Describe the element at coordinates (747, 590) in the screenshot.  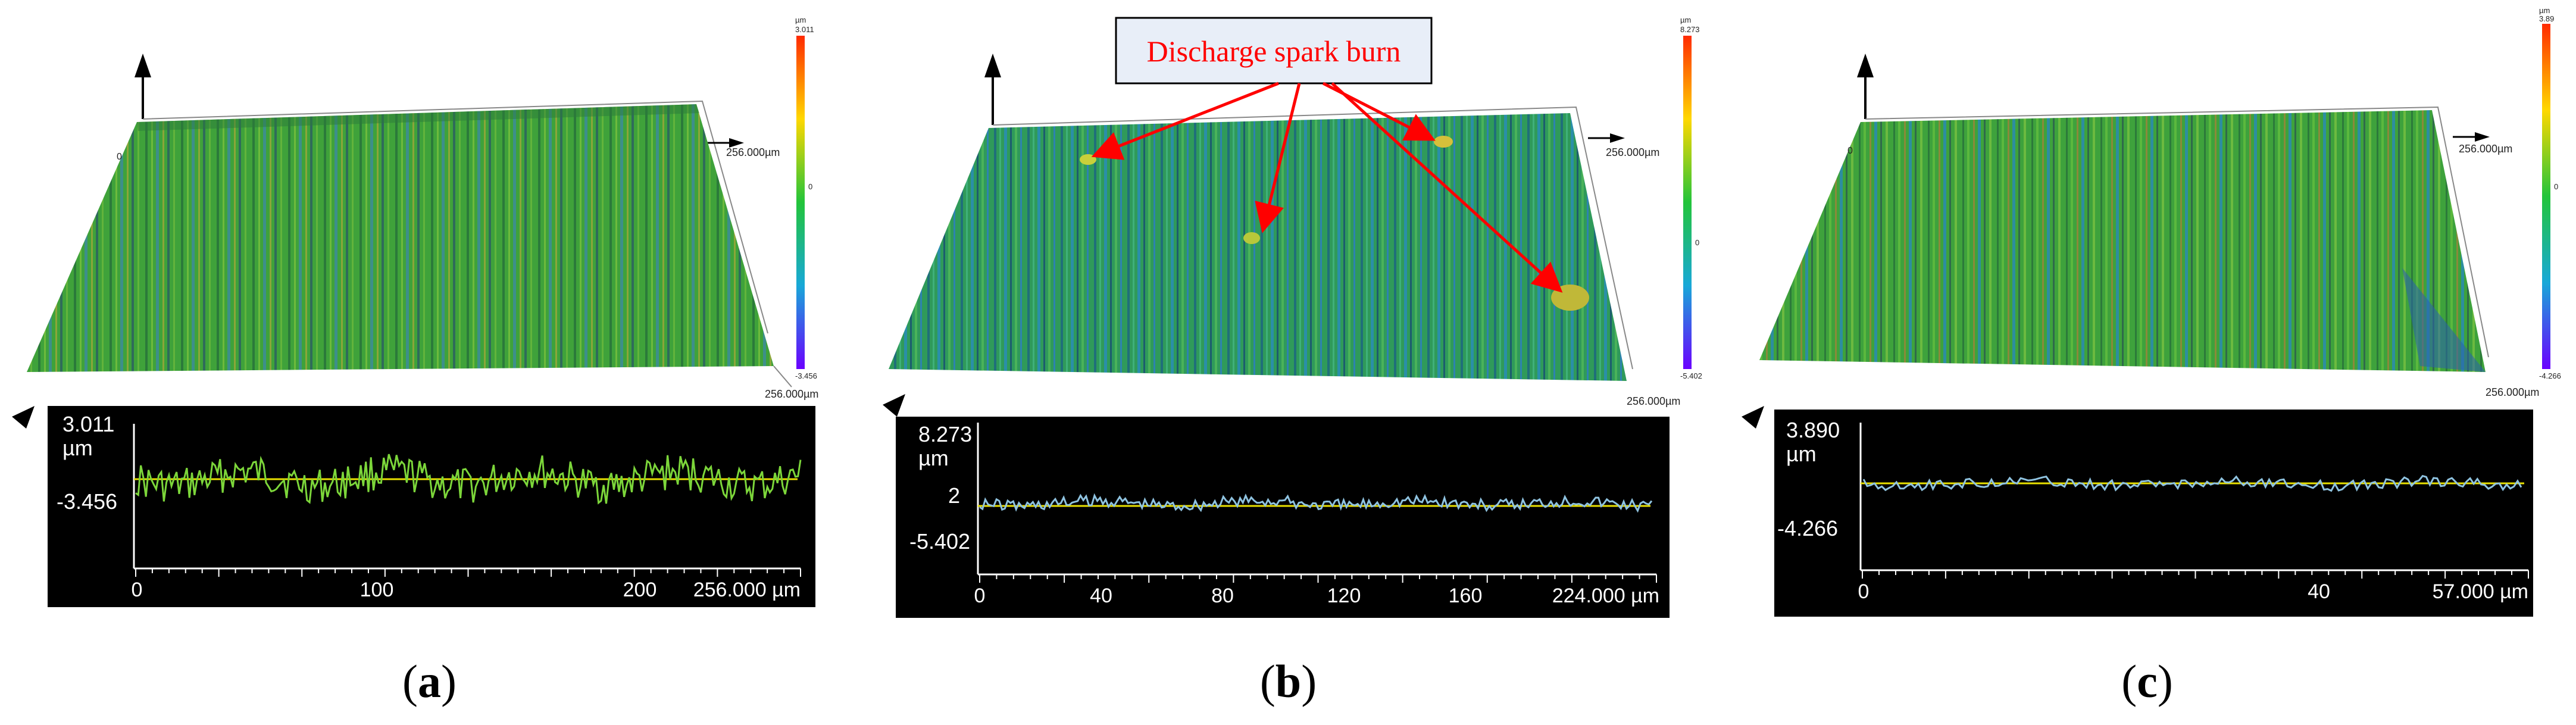
I see `profile-x-end: 256.000 µm` at that location.